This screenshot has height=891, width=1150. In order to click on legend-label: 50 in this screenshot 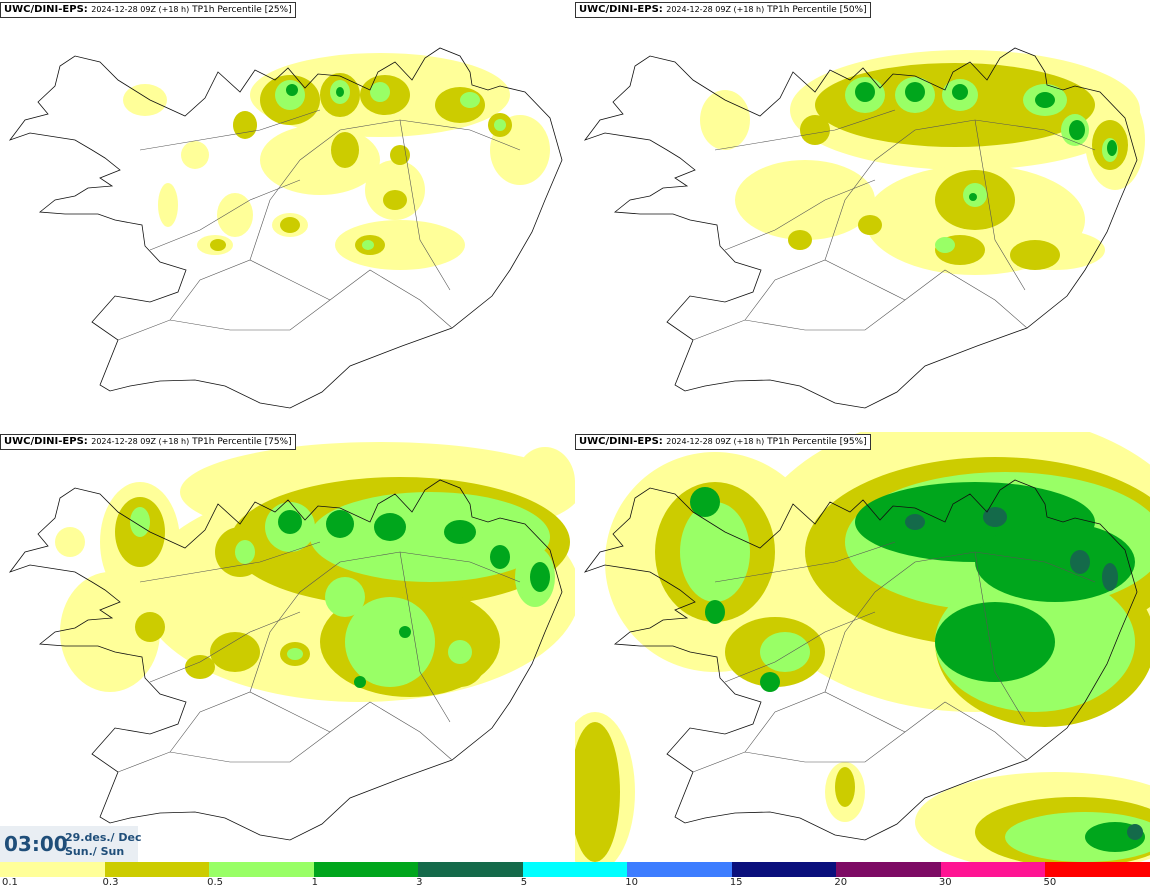, I will do `click(1050, 882)`.